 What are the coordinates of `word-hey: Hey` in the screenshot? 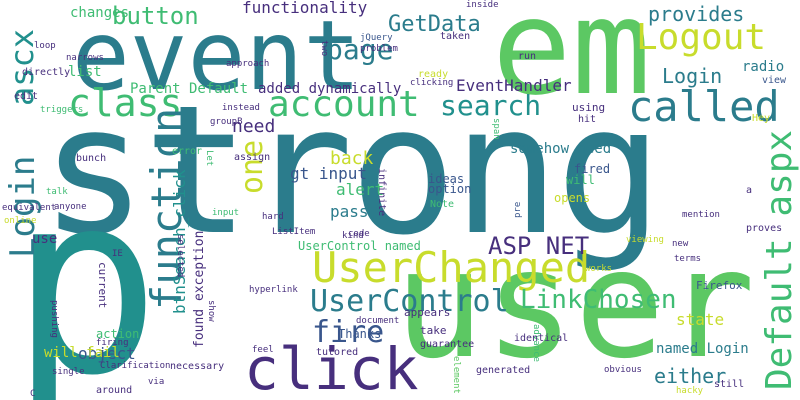 It's located at (761, 118).